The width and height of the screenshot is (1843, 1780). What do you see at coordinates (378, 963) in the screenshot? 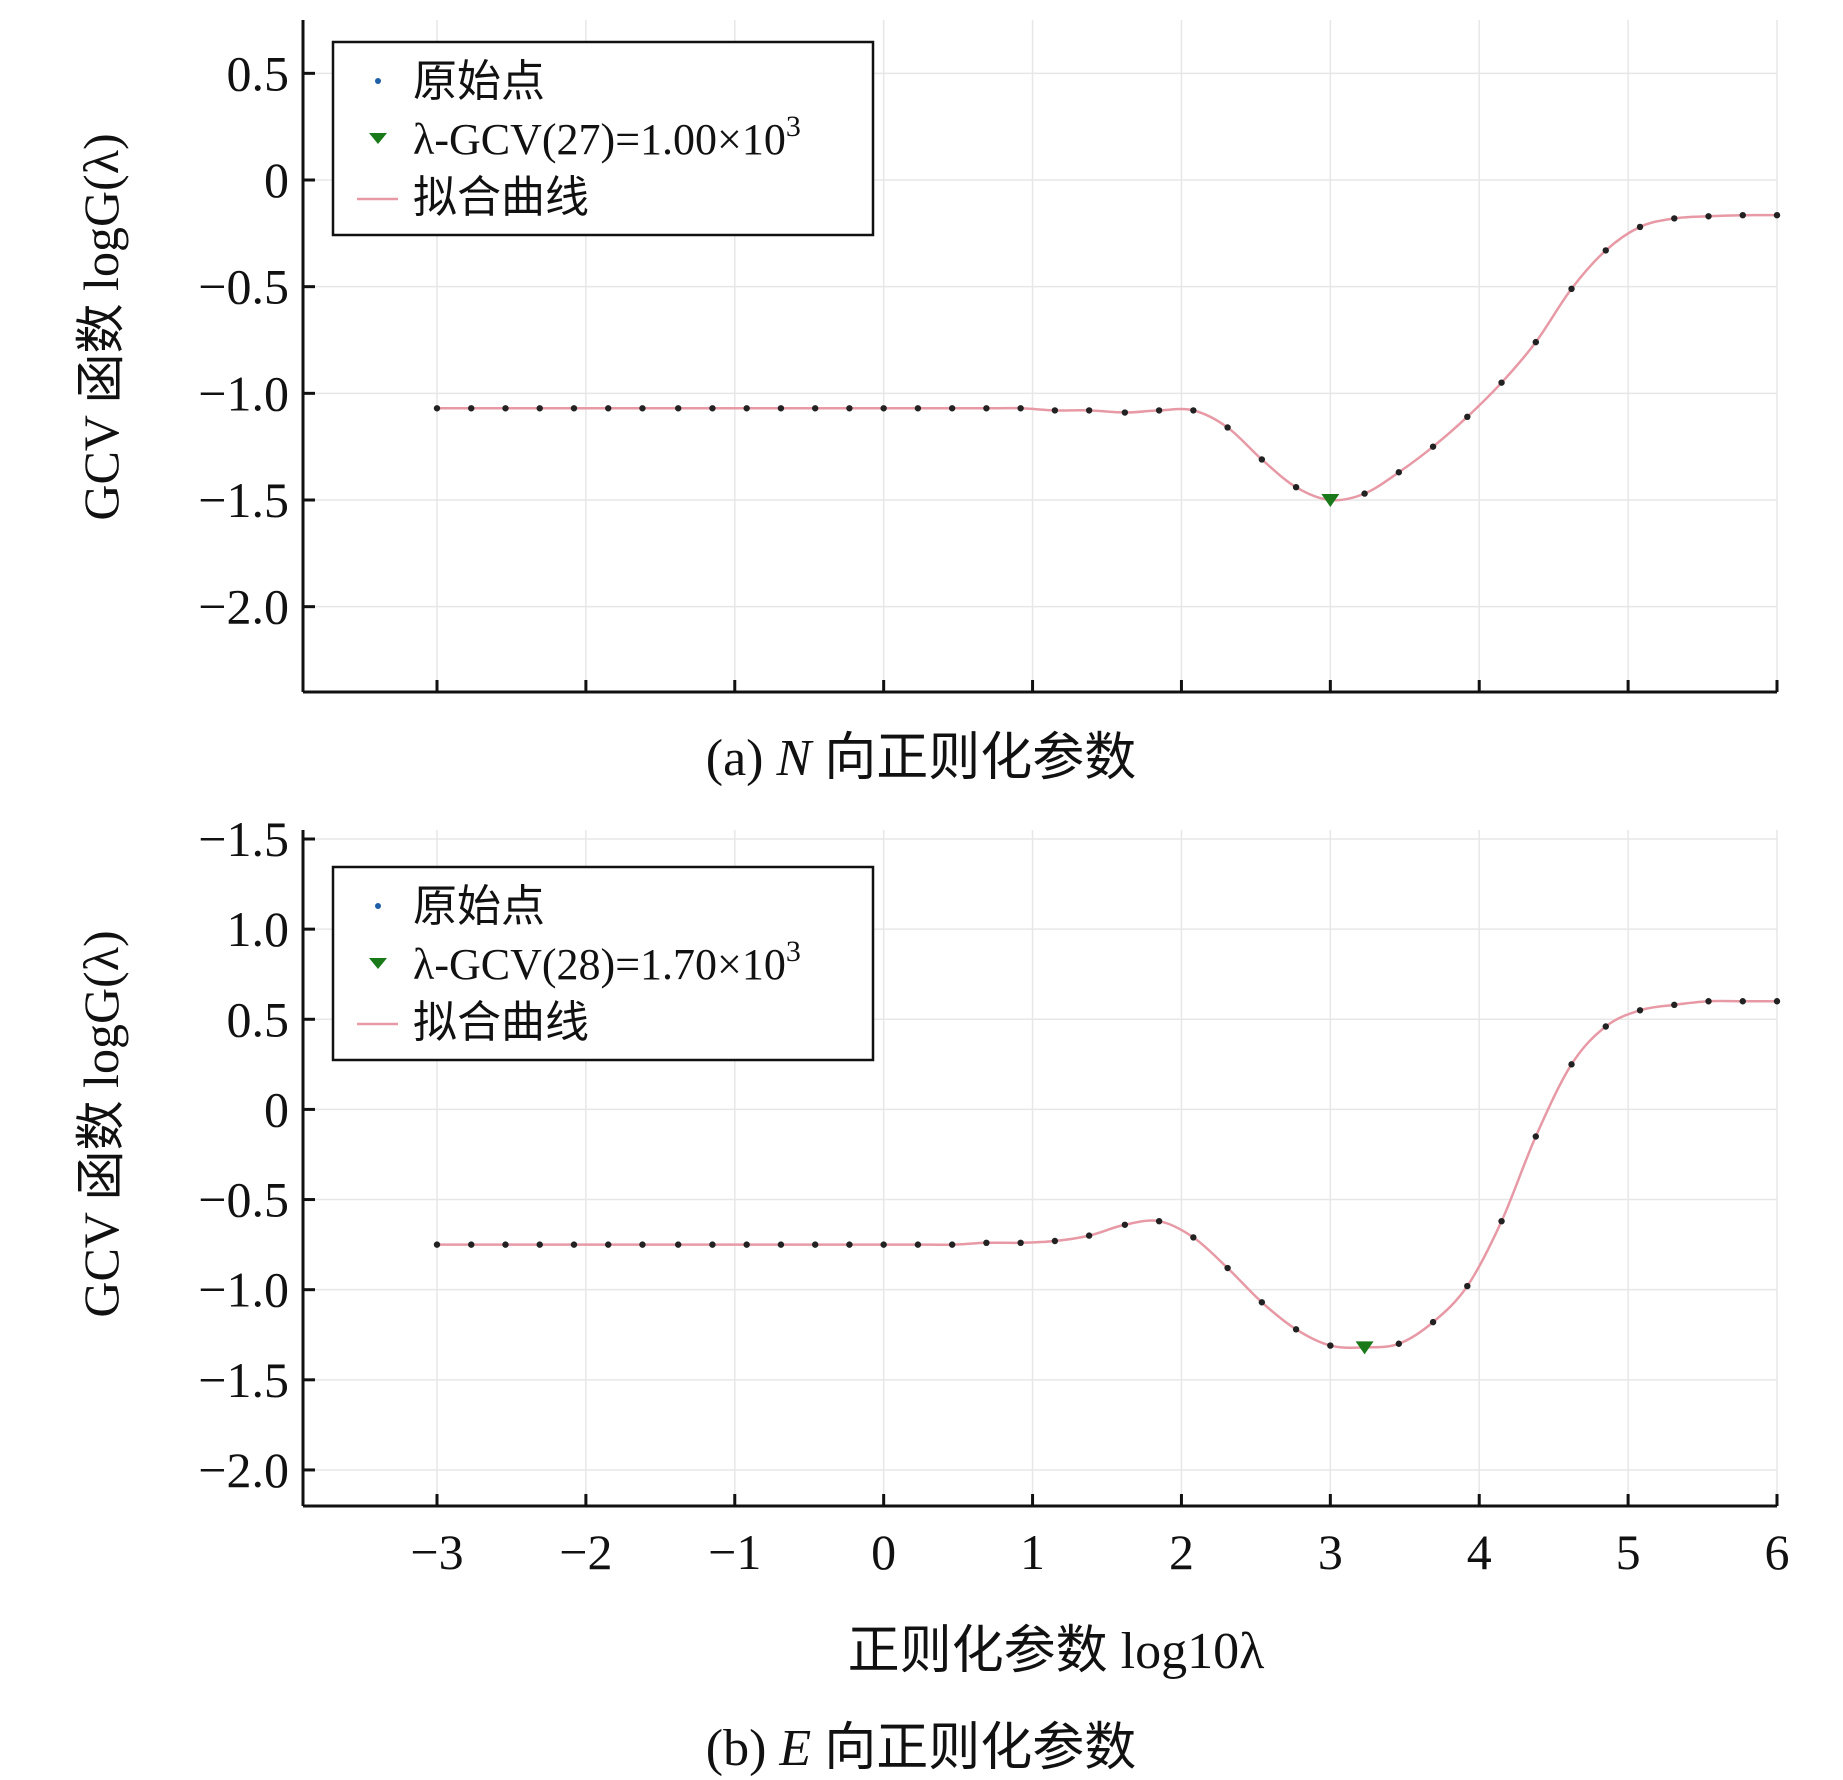
I see `legend-marker-icon-b` at bounding box center [378, 963].